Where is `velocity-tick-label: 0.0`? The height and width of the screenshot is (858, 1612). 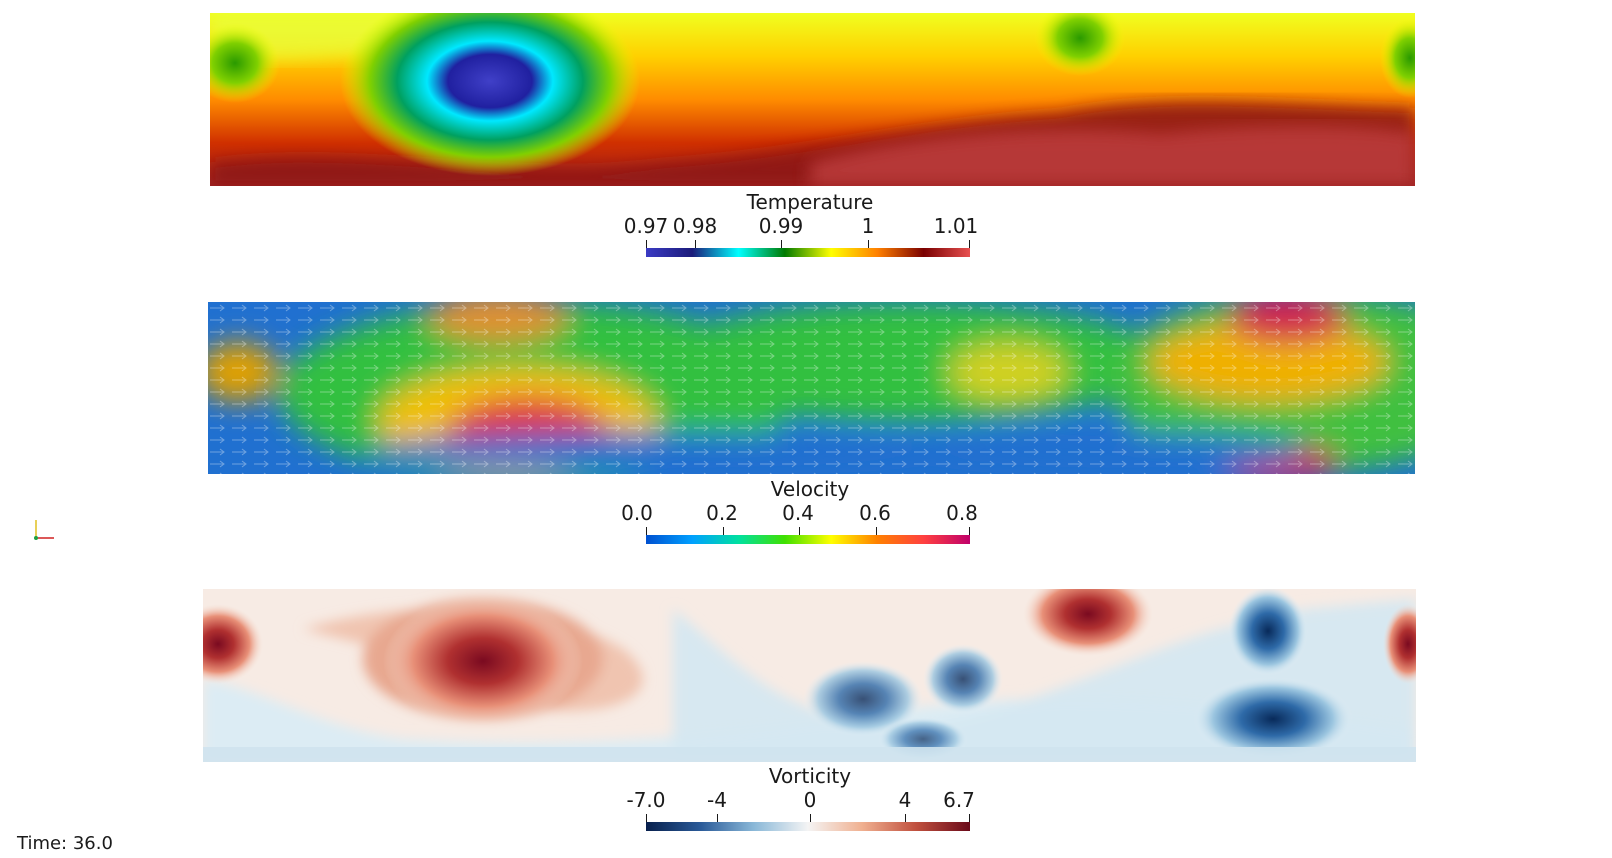 velocity-tick-label: 0.0 is located at coordinates (637, 513).